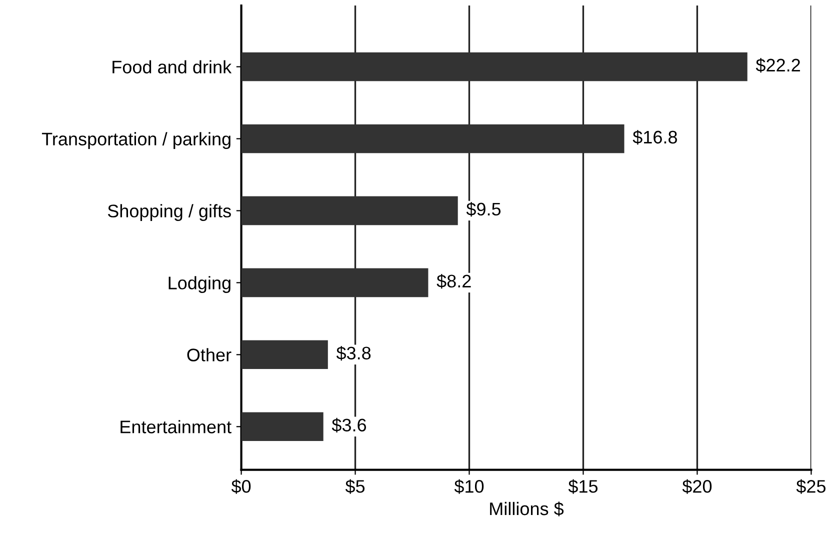 Image resolution: width=832 pixels, height=556 pixels. I want to click on data-label: $16.8, so click(654, 137).